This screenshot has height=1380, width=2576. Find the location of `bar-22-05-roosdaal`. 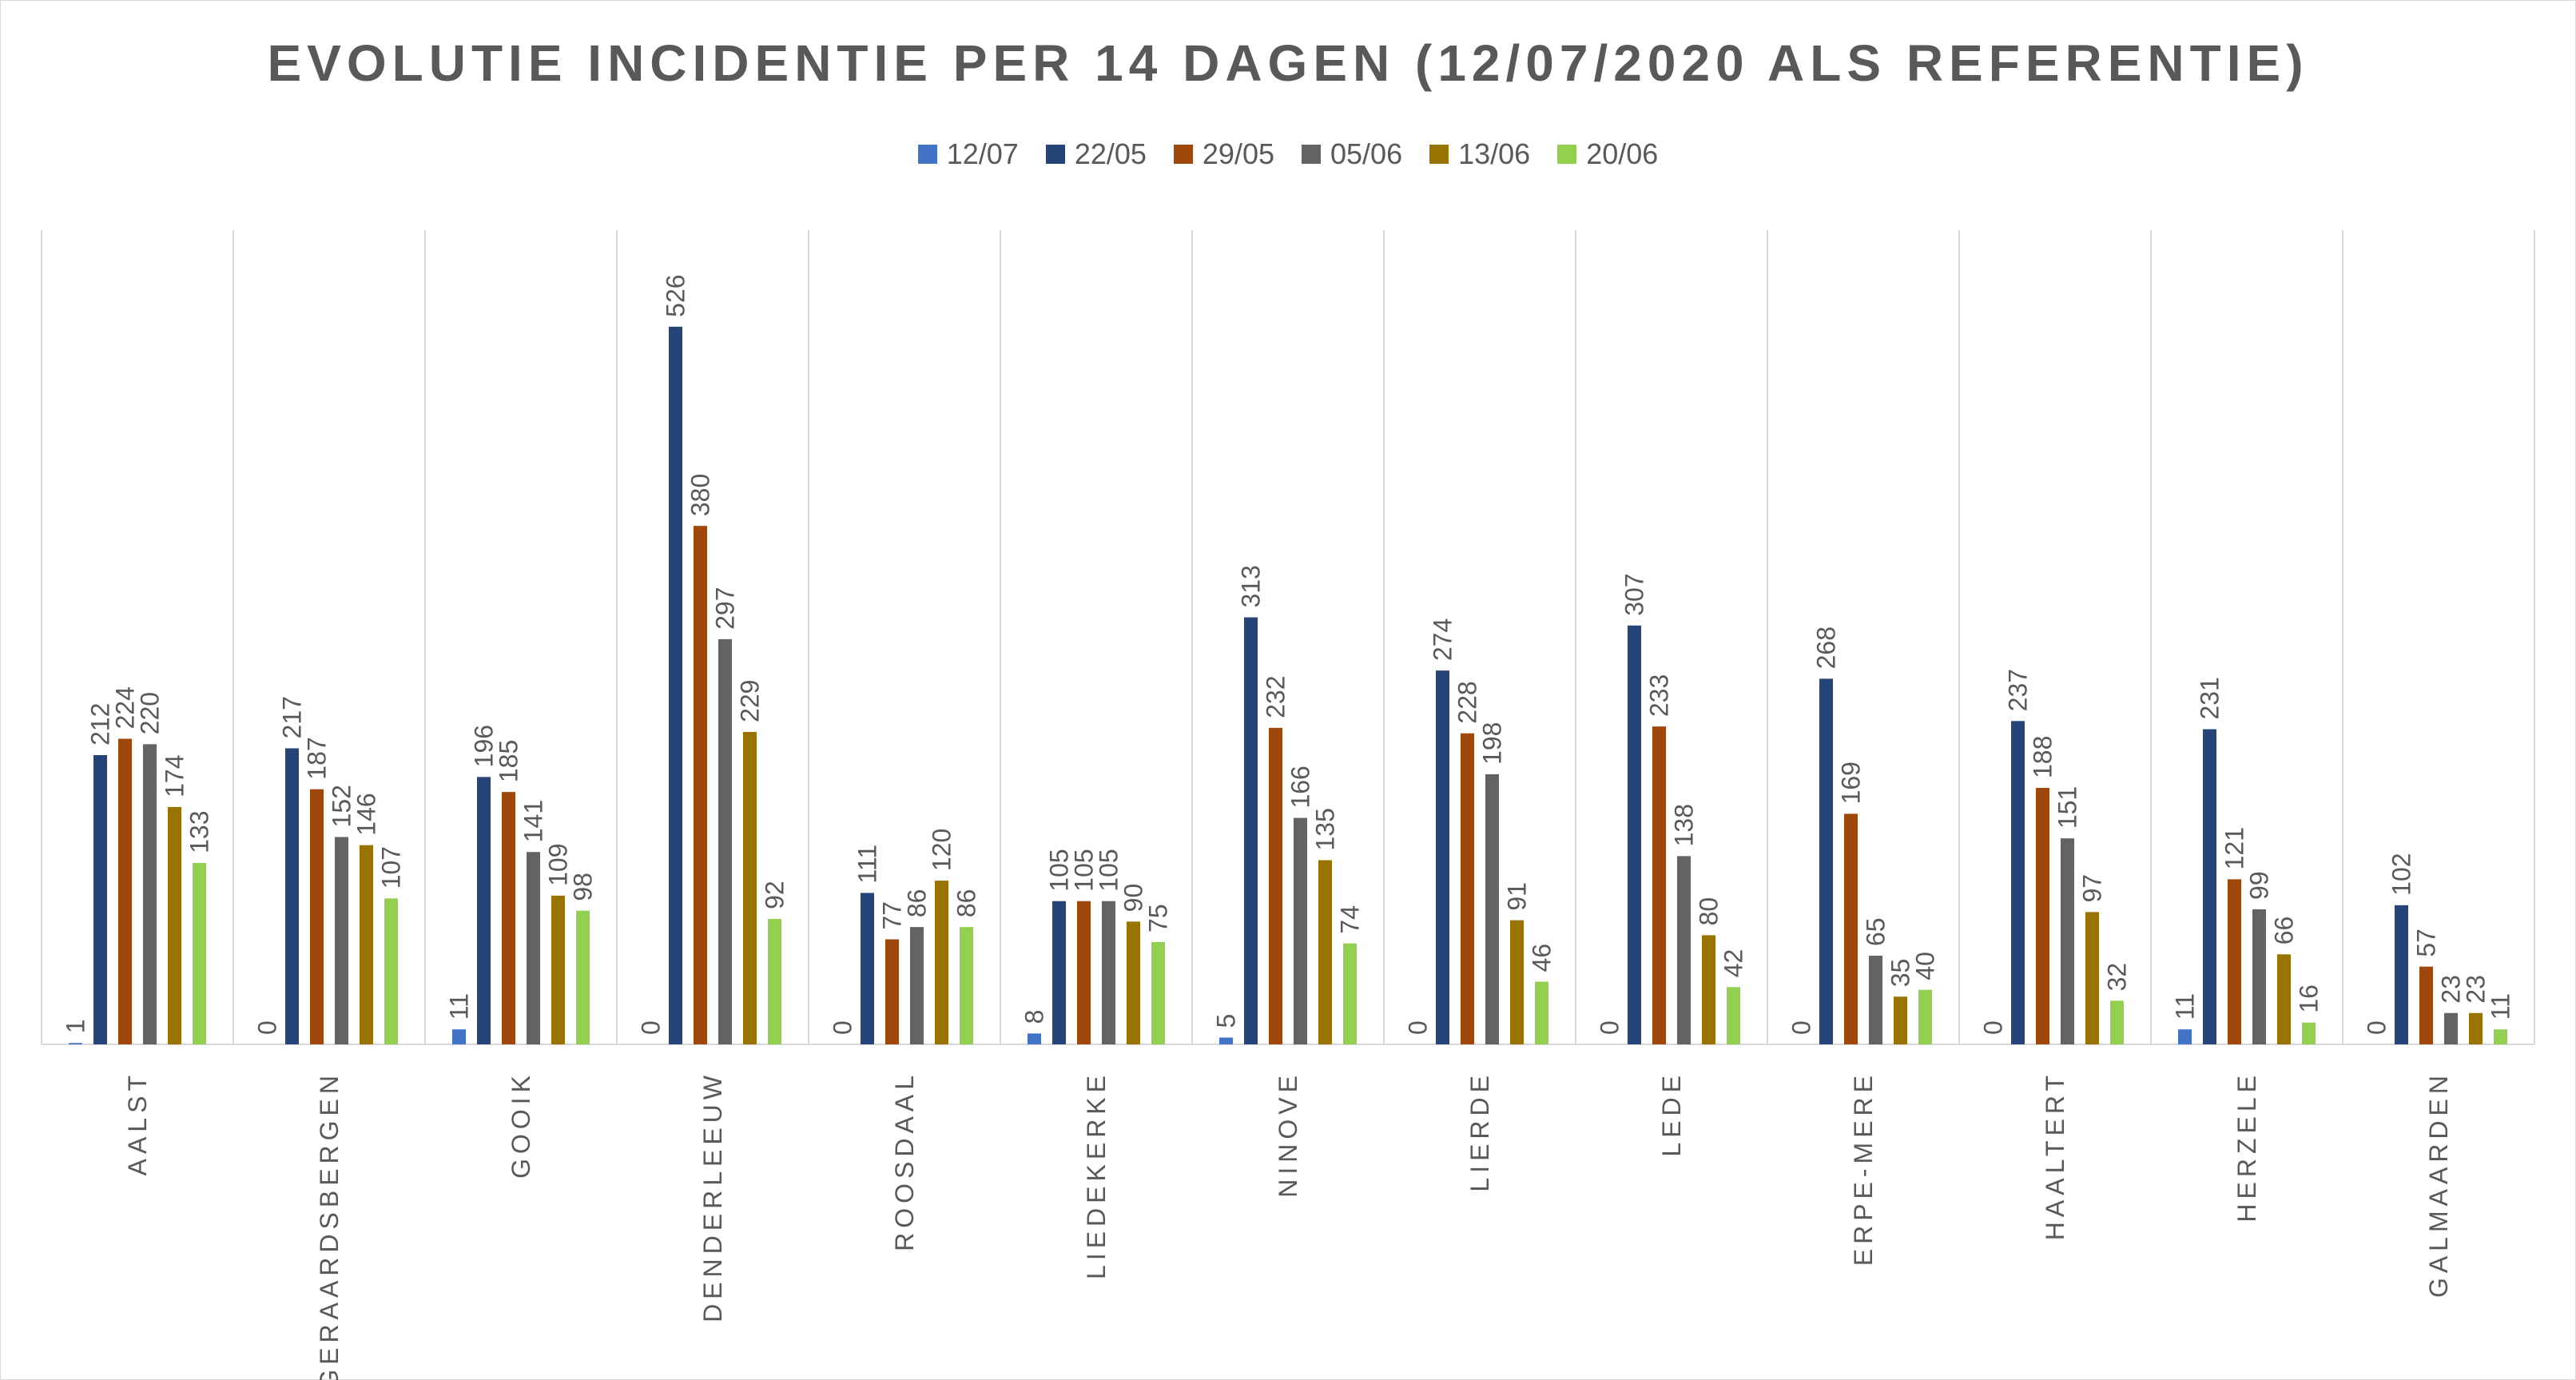

bar-22-05-roosdaal is located at coordinates (867, 968).